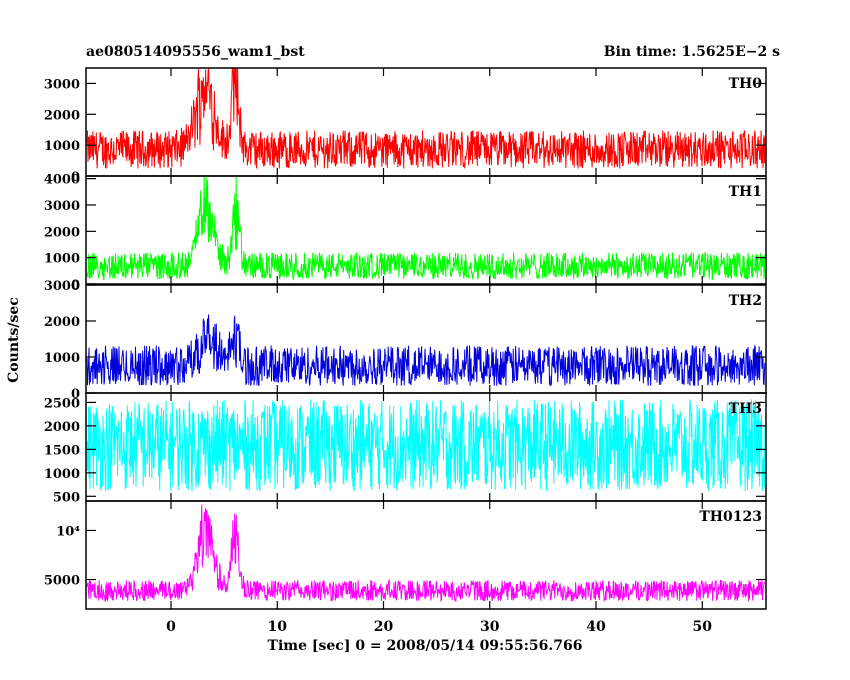 The height and width of the screenshot is (680, 850). Describe the element at coordinates (745, 409) in the screenshot. I see `panel-label: TH3` at that location.